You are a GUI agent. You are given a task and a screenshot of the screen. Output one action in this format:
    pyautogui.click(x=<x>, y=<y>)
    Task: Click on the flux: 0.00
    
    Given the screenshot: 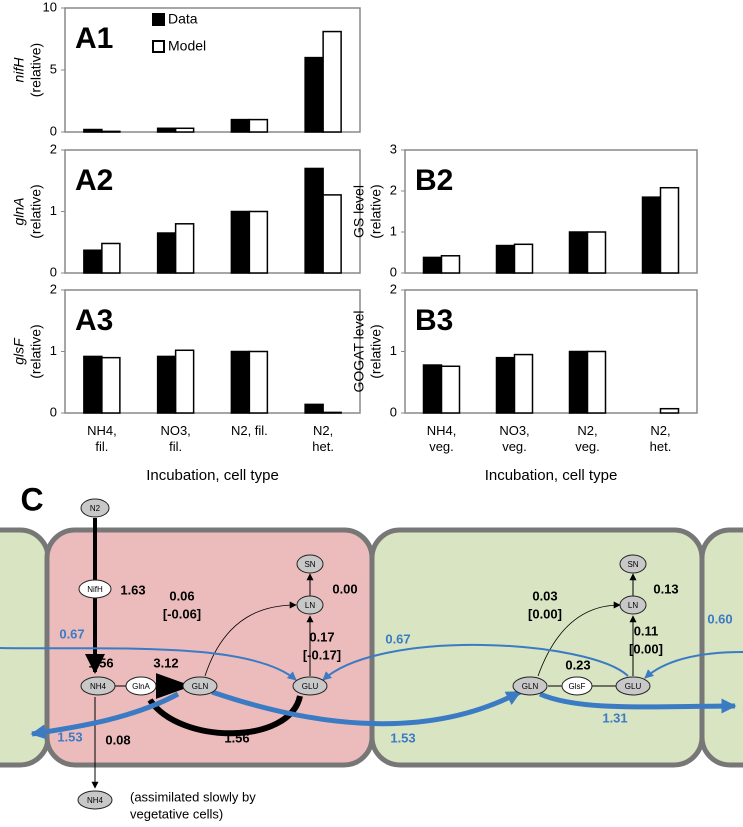 What is the action you would take?
    pyautogui.click(x=344, y=588)
    